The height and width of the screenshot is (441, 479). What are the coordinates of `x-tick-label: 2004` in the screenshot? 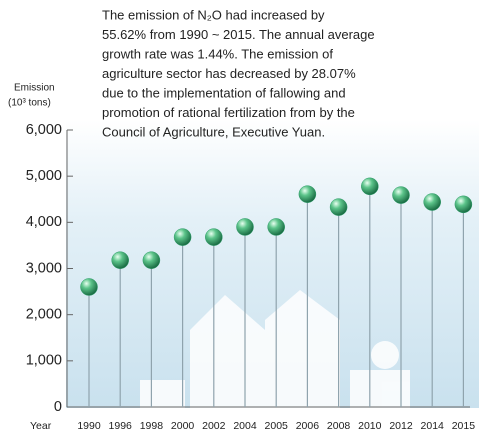 It's located at (245, 426).